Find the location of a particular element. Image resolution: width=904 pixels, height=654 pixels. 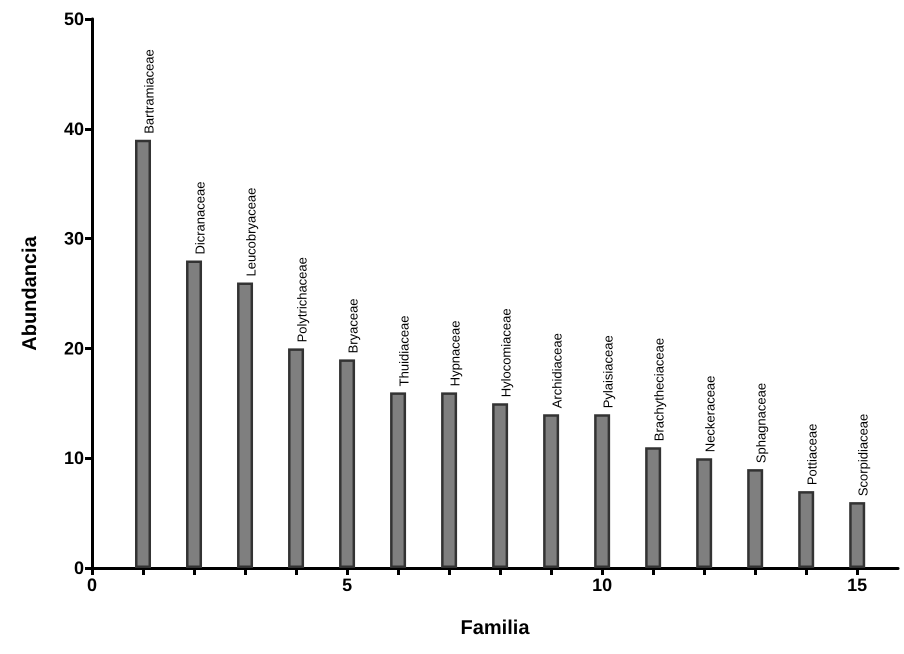

annotation: Hypnaceae is located at coordinates (455, 353).